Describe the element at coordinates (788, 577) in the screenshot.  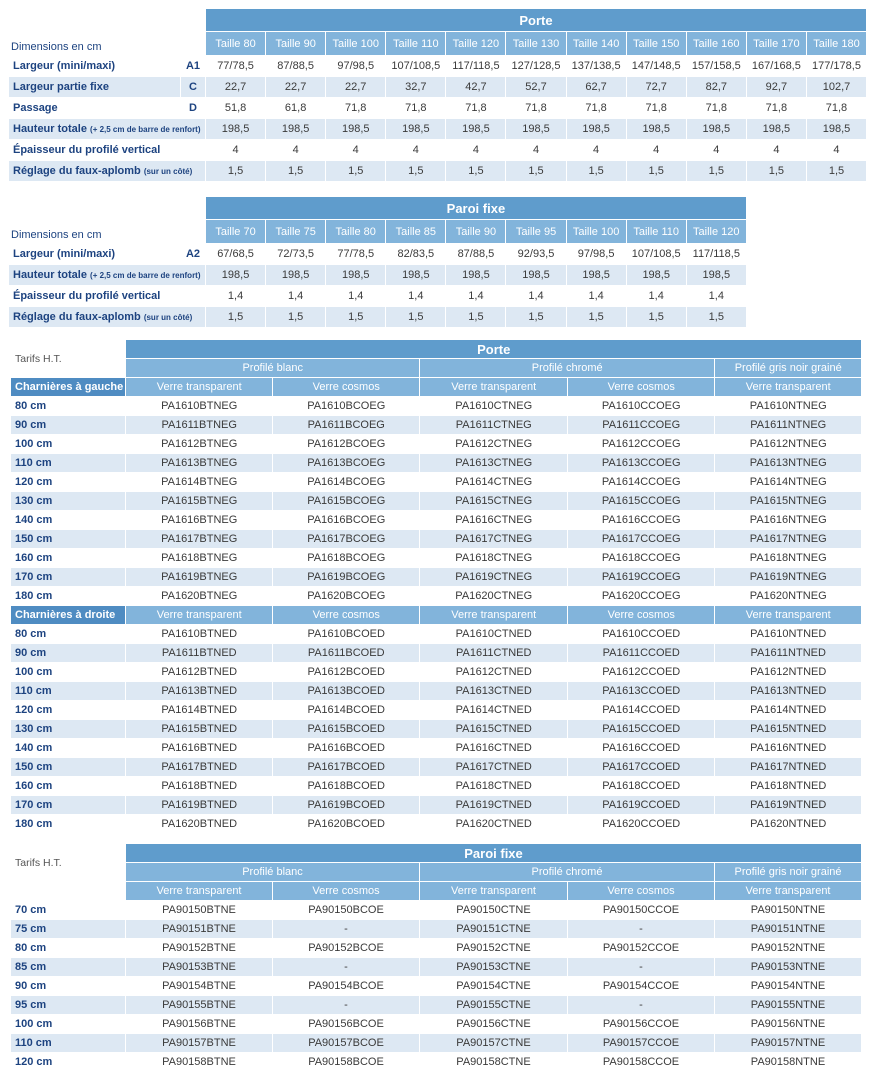
I see `product-code: PA1619NTNEG` at that location.